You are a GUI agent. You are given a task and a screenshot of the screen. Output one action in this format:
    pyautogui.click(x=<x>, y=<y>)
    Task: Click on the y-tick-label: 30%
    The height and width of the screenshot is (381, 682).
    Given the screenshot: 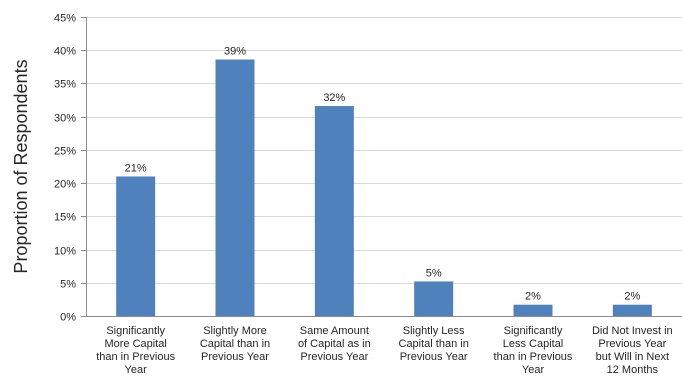 What is the action you would take?
    pyautogui.click(x=65, y=119)
    